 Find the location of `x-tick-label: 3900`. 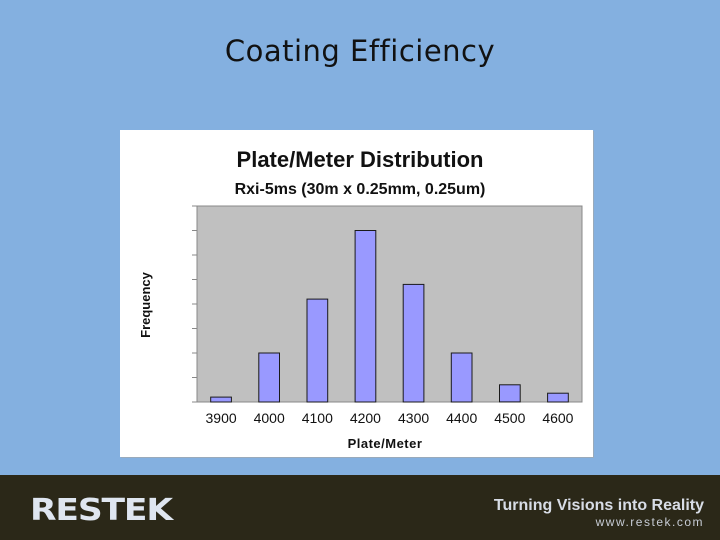

x-tick-label: 3900 is located at coordinates (221, 418).